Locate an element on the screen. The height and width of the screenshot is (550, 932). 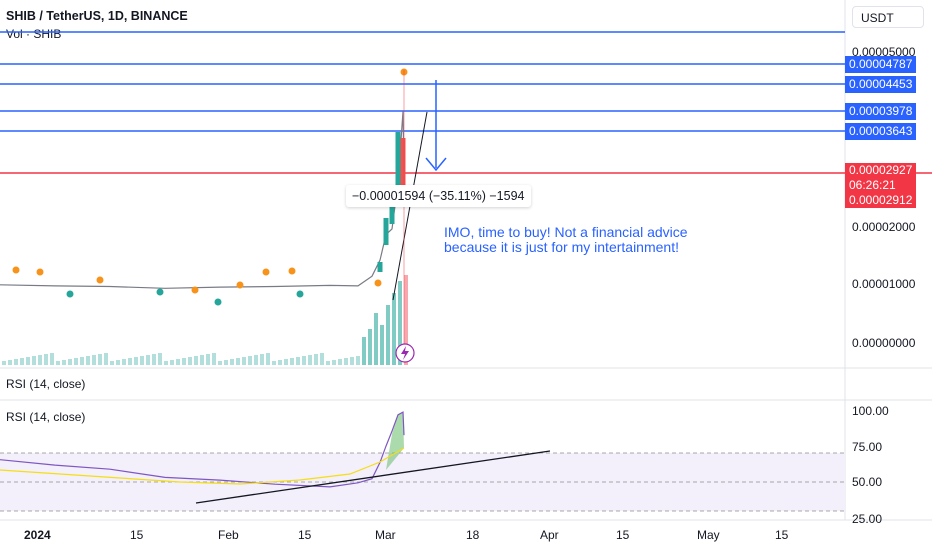
current-price-tag: 0.00002927 06:26:21 0.00002912 is located at coordinates (881, 185).